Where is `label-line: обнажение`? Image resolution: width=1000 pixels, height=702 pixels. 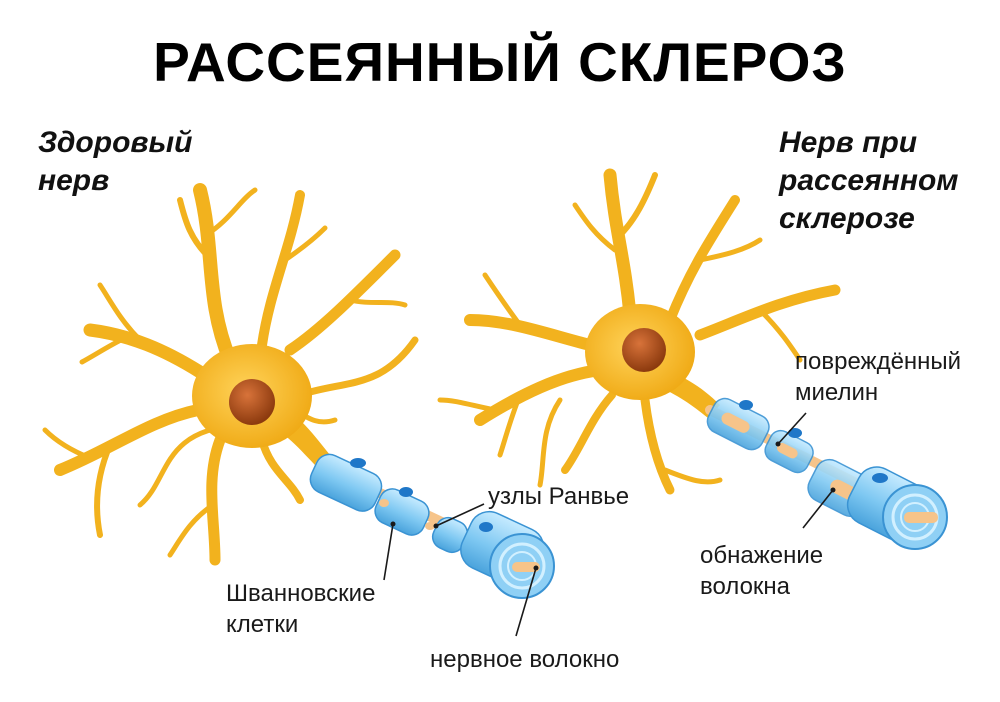 label-line: обнажение is located at coordinates (762, 555).